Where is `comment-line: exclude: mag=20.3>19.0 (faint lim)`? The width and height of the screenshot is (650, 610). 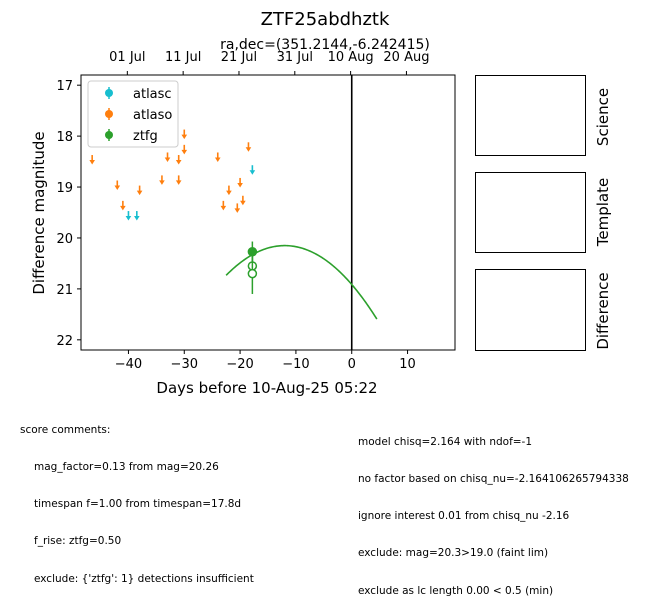
comment-line: exclude: mag=20.3>19.0 (faint lim) is located at coordinates (453, 553).